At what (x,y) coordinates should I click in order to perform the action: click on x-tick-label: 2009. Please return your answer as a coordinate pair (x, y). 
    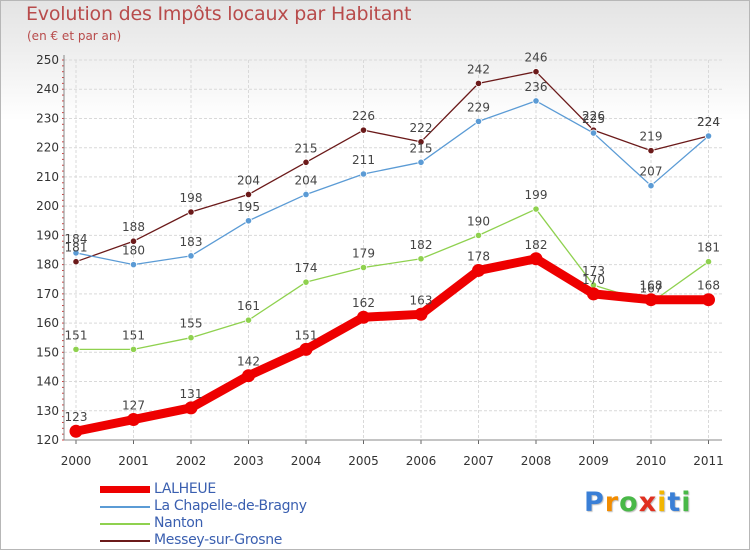
    Looking at the image, I should click on (593, 461).